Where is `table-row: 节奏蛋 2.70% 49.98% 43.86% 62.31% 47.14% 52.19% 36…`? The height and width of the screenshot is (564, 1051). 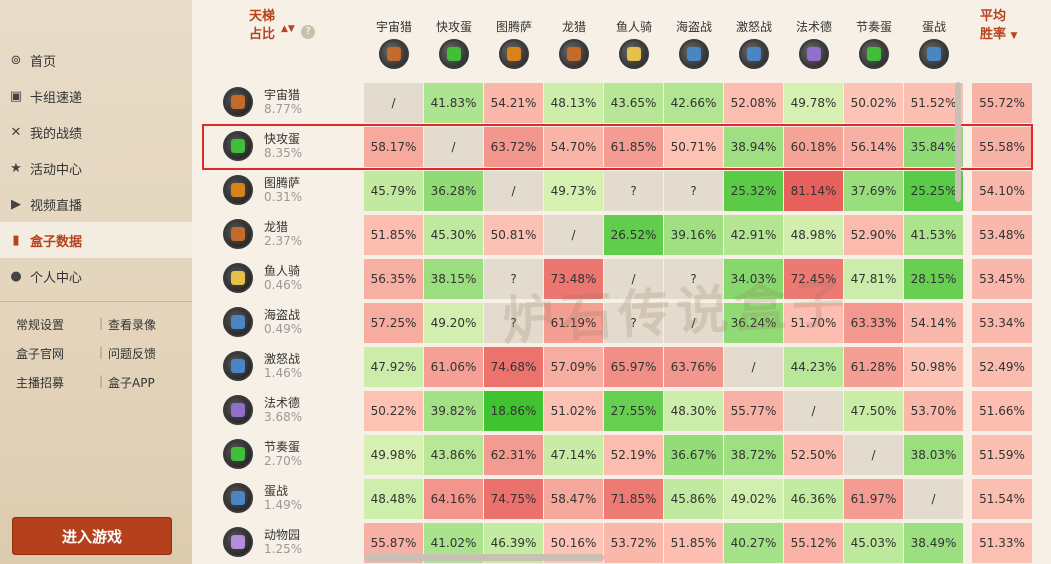
table-row: 节奏蛋 2.70% 49.98% 43.86% 62.31% 47.14% 52.19% 36… is located at coordinates (621, 455).